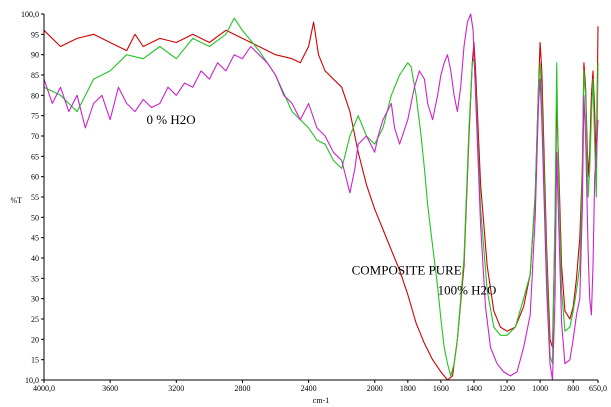  What do you see at coordinates (35, 177) in the screenshot?
I see `y-tick-label: 60` at bounding box center [35, 177].